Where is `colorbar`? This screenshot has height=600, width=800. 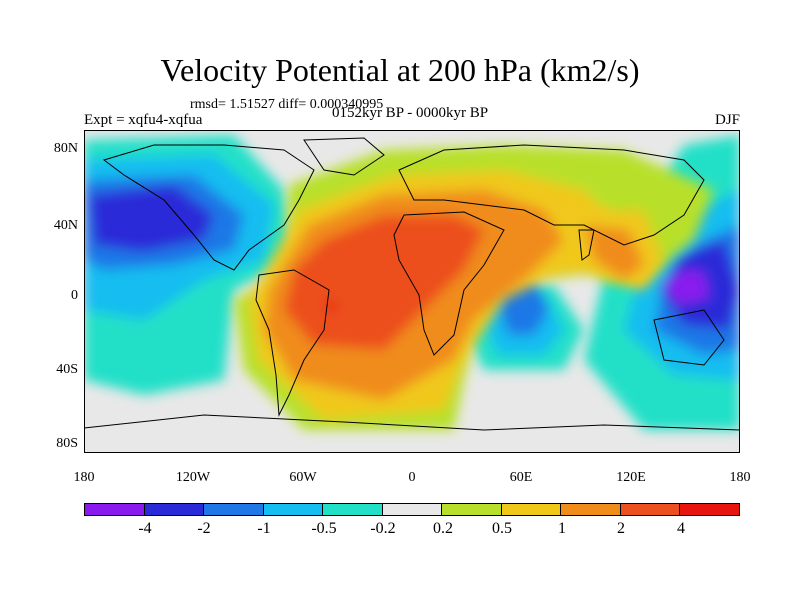
colorbar is located at coordinates (412, 509).